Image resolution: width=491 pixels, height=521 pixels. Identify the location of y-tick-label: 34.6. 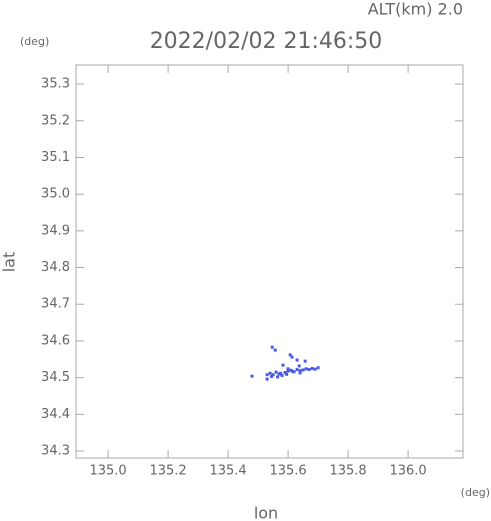
(55, 340).